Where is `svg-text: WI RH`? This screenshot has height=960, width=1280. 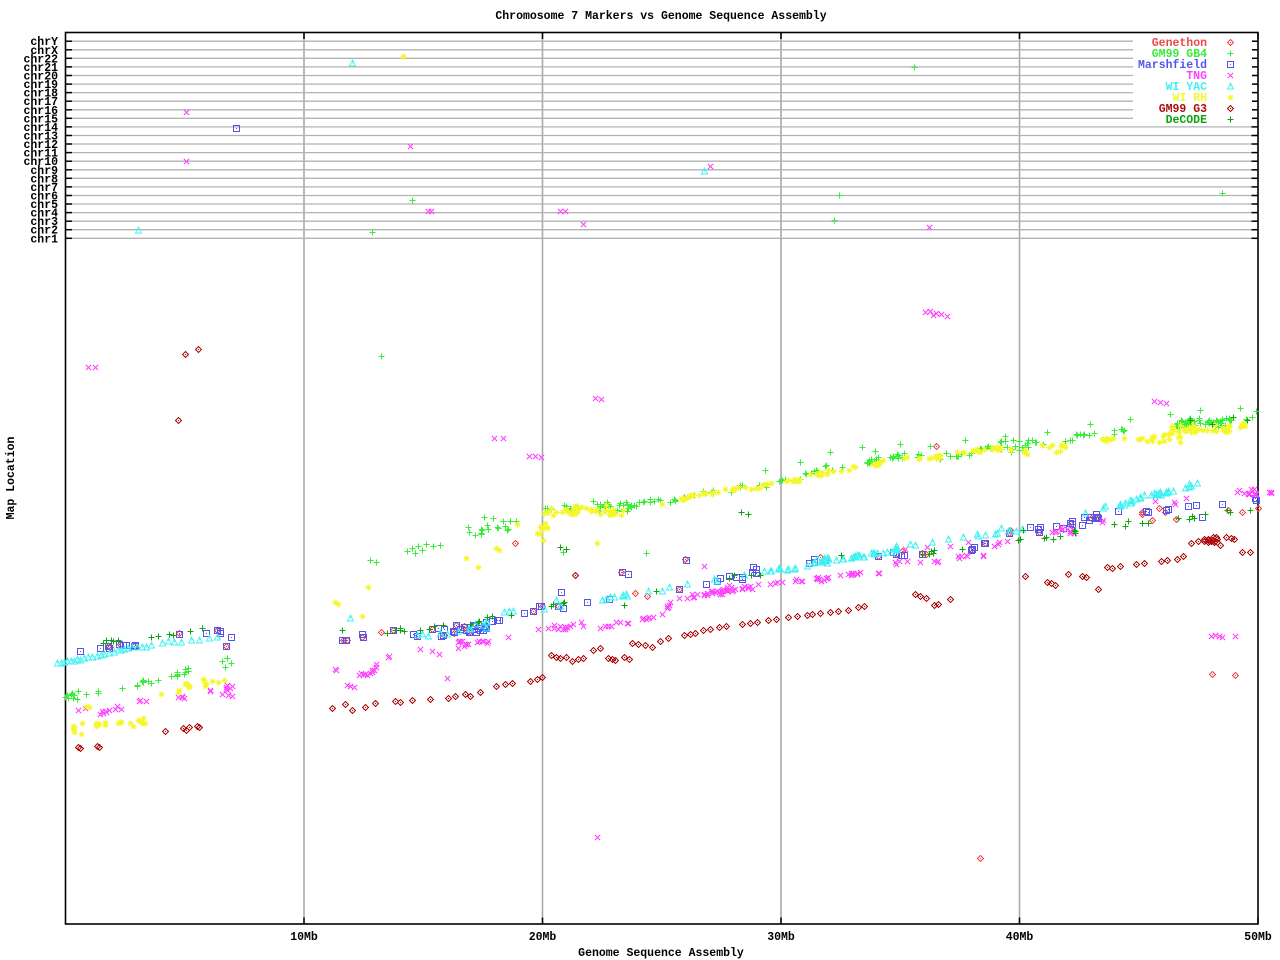
svg-text: WI RH is located at coordinates (1189, 98).